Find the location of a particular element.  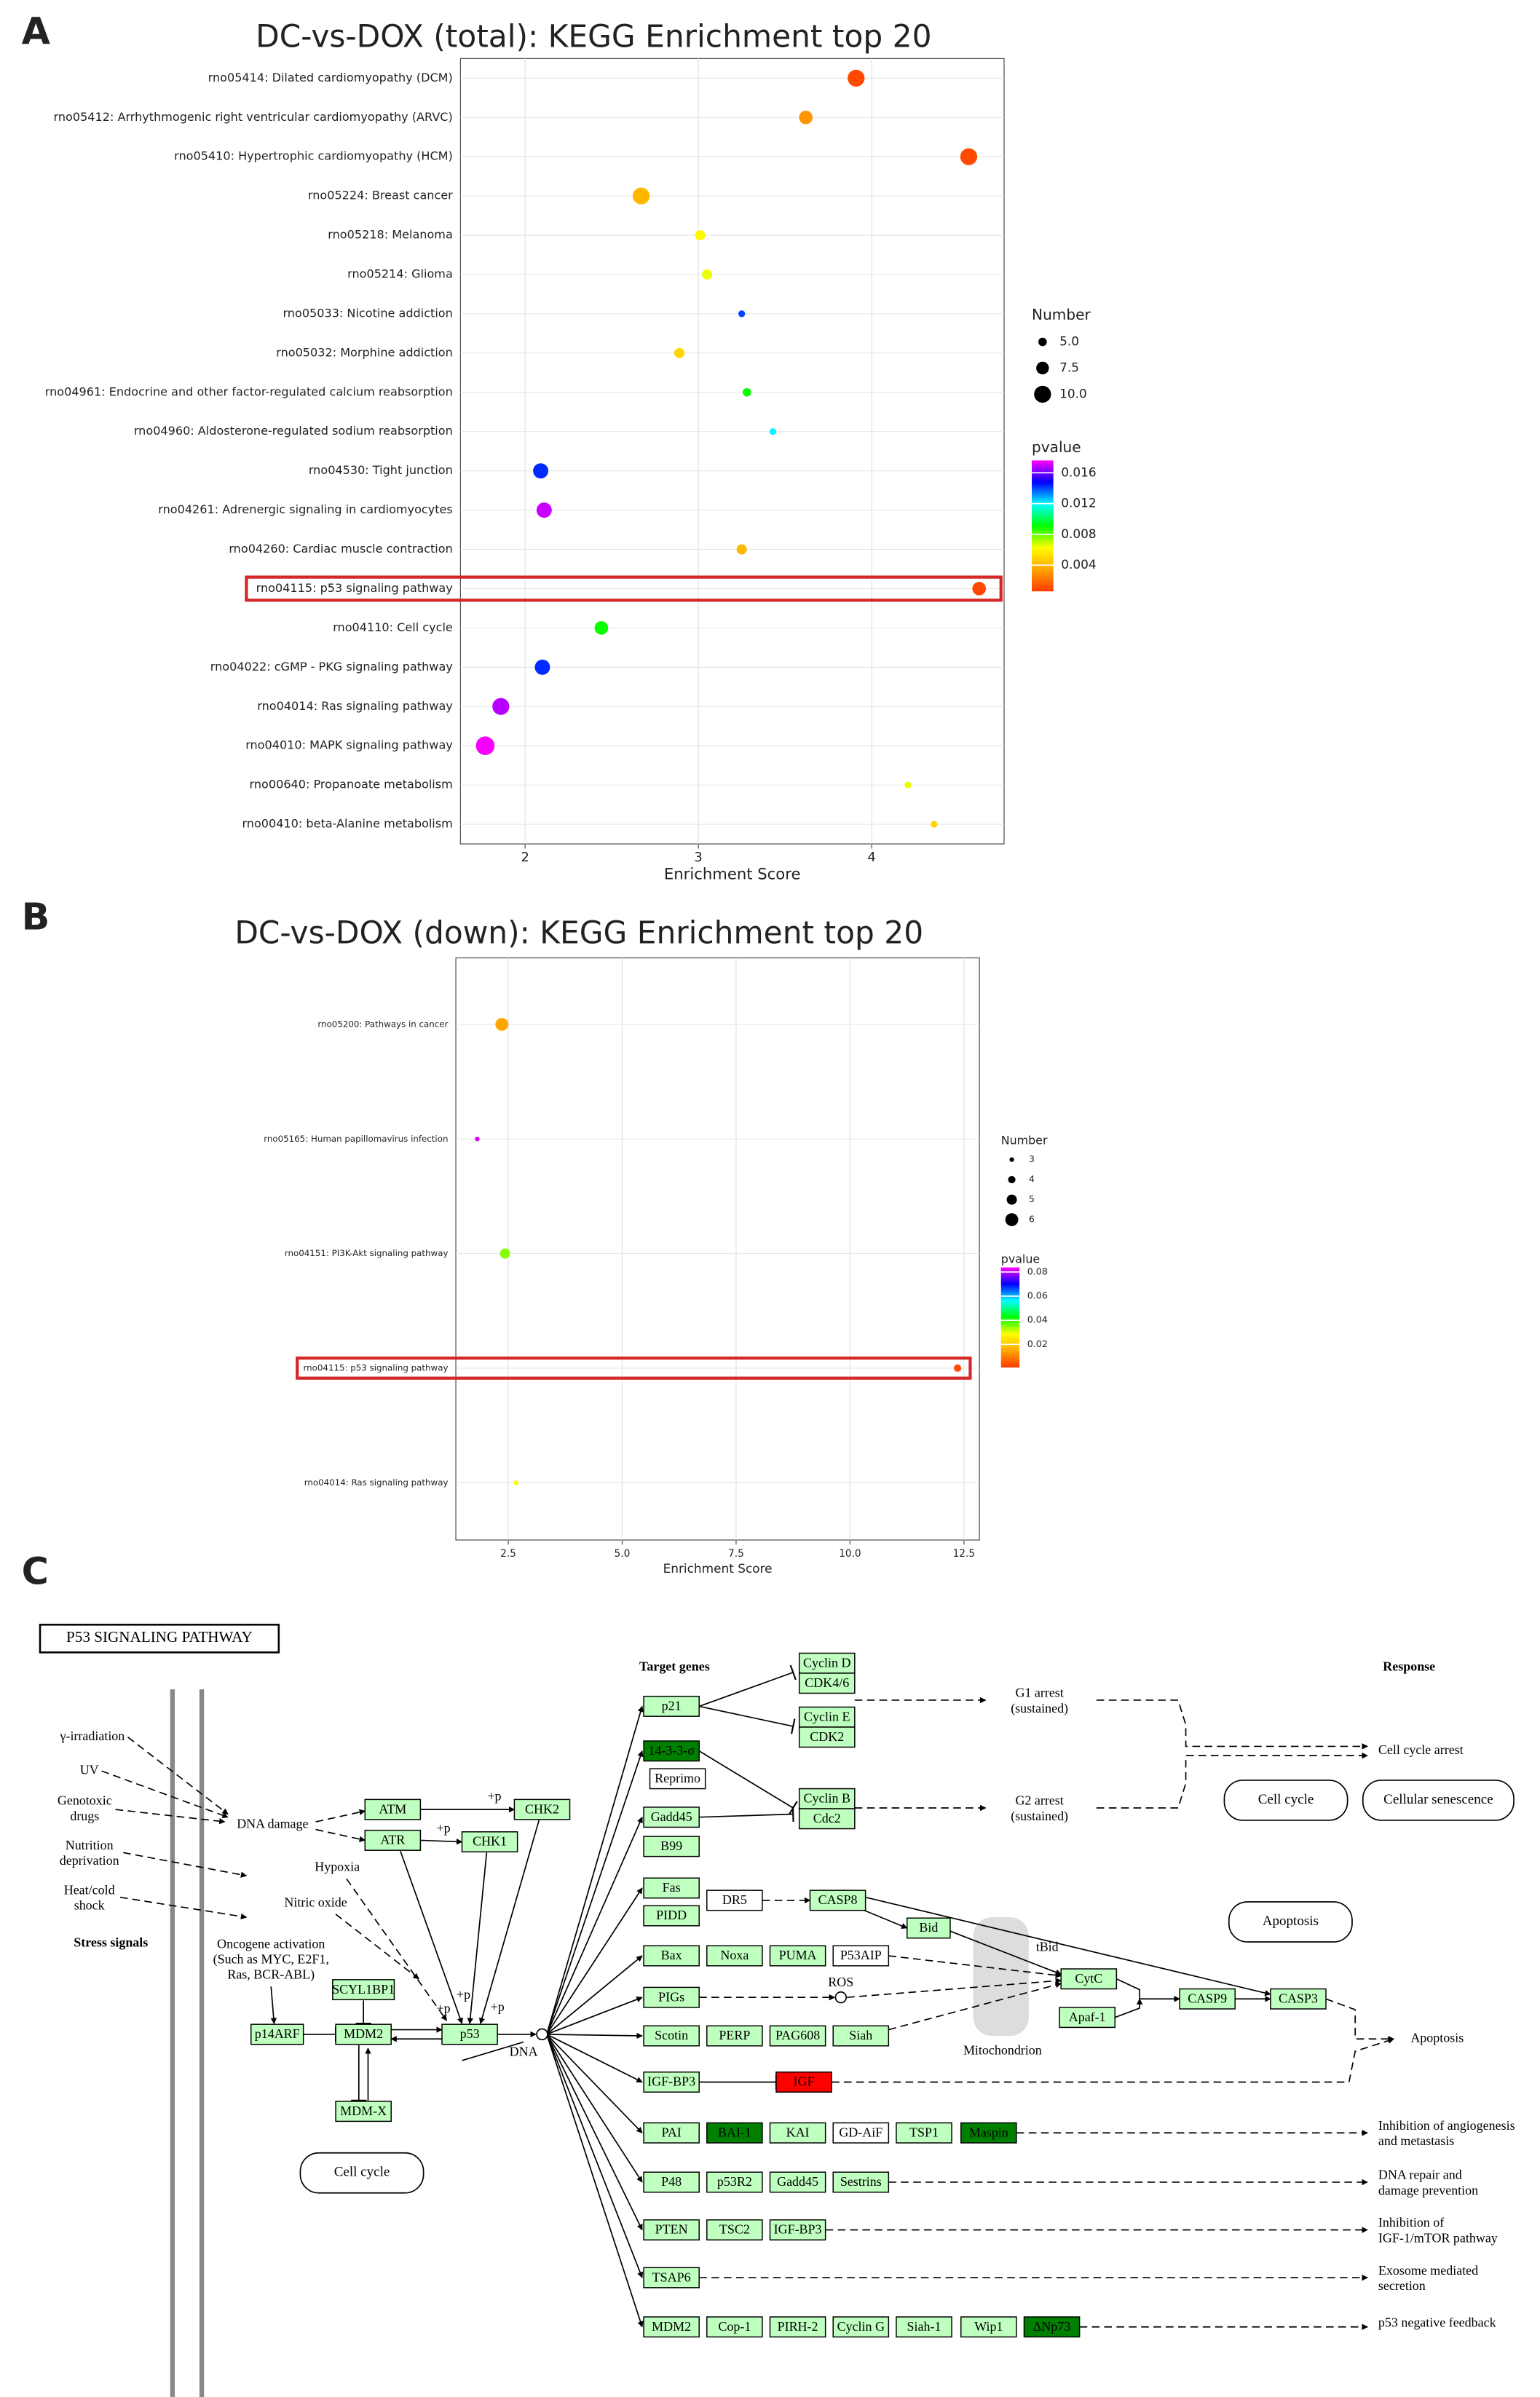

gene-label: Siah-1 is located at coordinates (924, 2326).